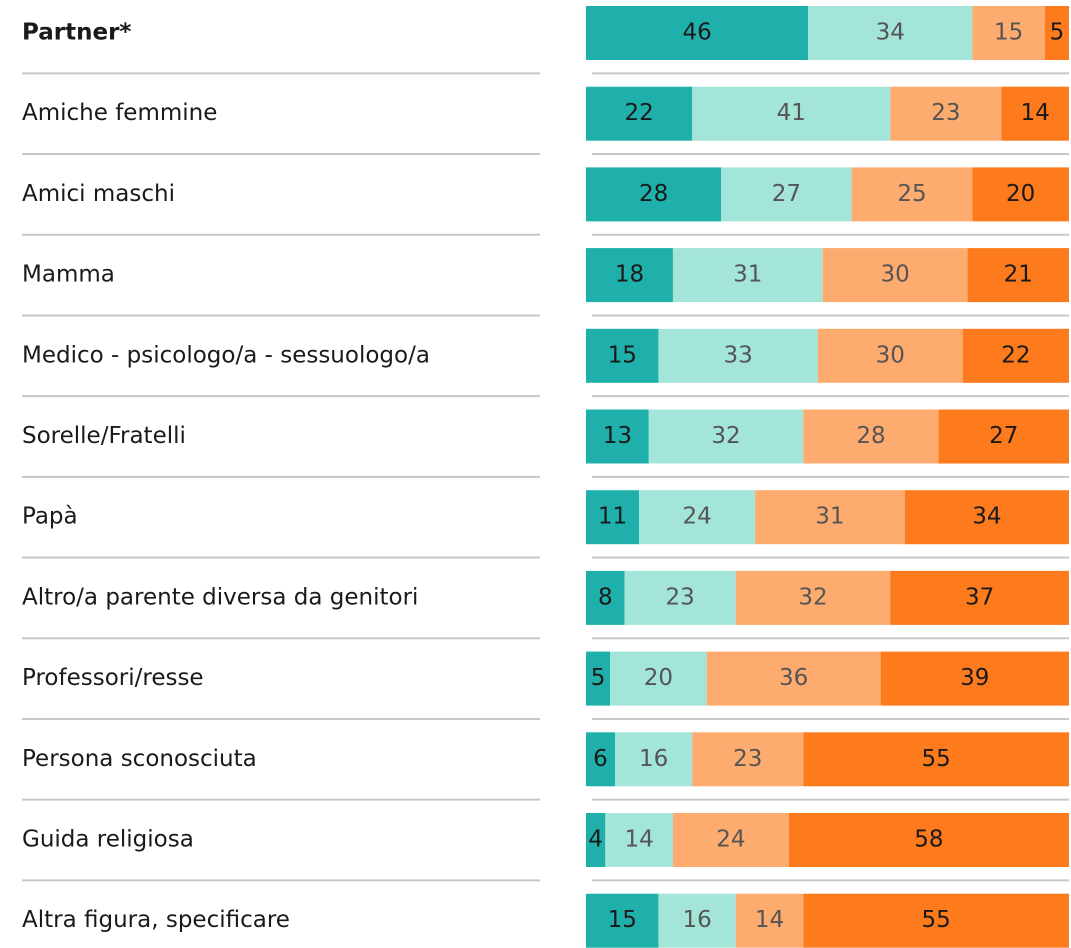 The height and width of the screenshot is (948, 1071). Describe the element at coordinates (98, 194) in the screenshot. I see `category-label: Amici maschi` at that location.